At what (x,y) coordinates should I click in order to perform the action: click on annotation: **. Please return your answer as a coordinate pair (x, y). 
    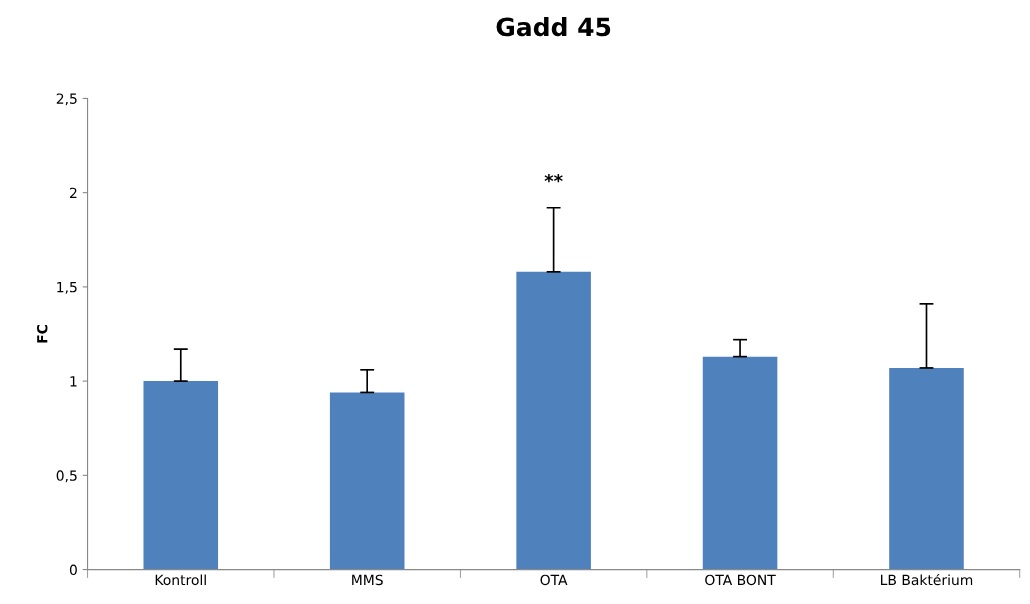
    Looking at the image, I should click on (553, 178).